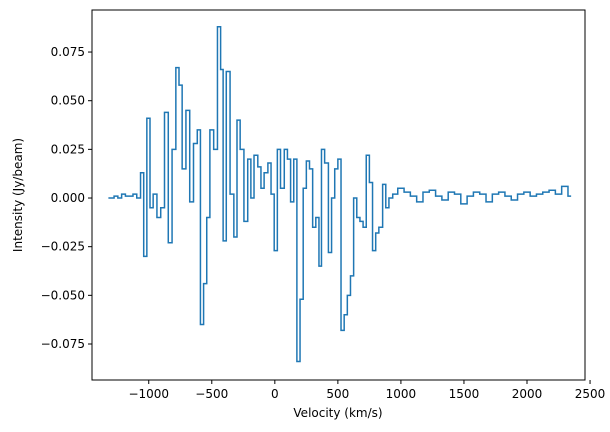 The width and height of the screenshot is (610, 432). Describe the element at coordinates (63, 247) in the screenshot. I see `y-tick-label: −0.025` at that location.